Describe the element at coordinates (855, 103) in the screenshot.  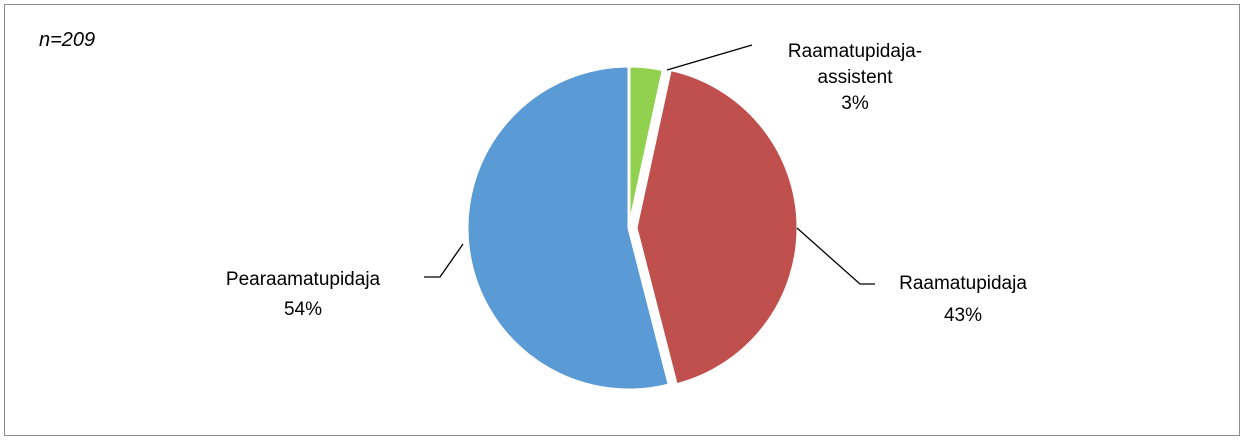
I see `slice-percent-label: 3%` at that location.